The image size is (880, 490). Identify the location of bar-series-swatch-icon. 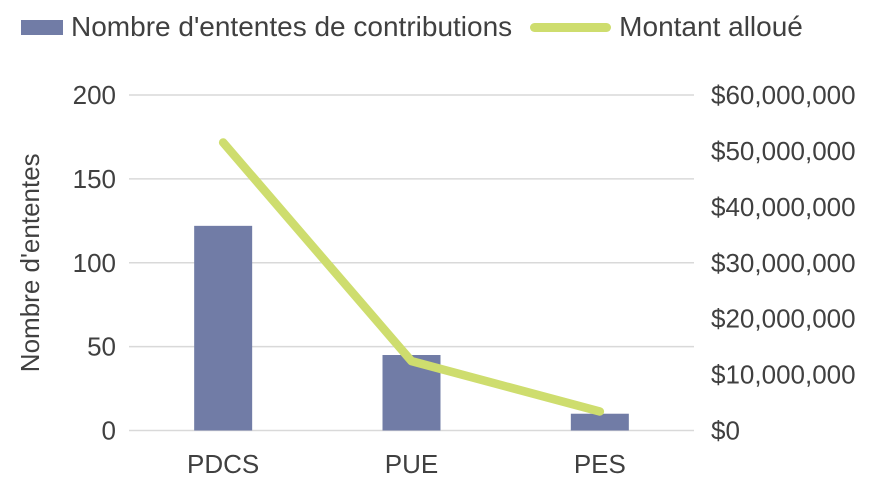
(42, 27).